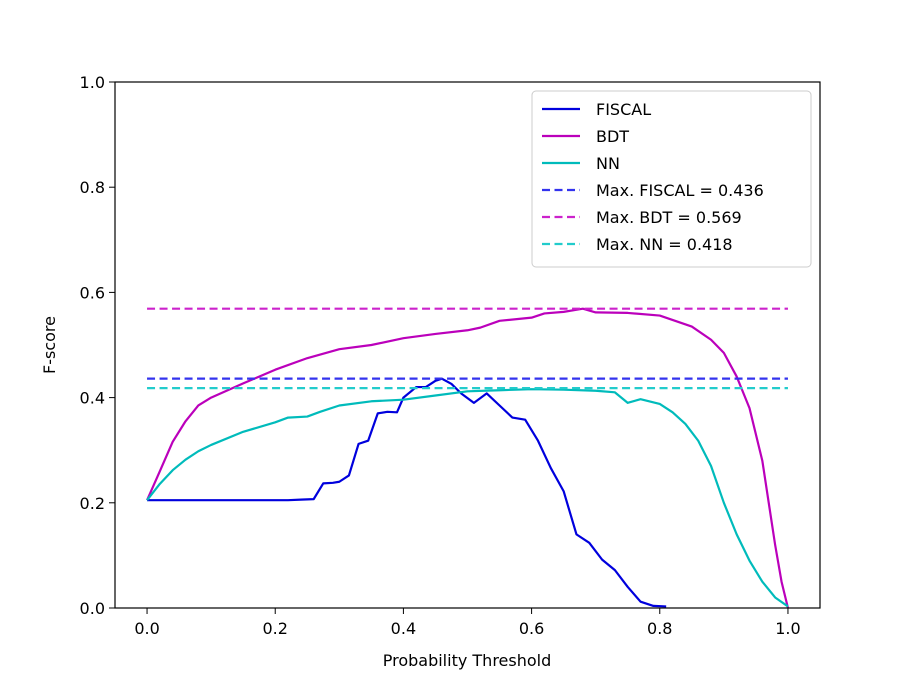 This screenshot has height=685, width=913. What do you see at coordinates (92, 503) in the screenshot?
I see `y-tick-label: 0.2` at bounding box center [92, 503].